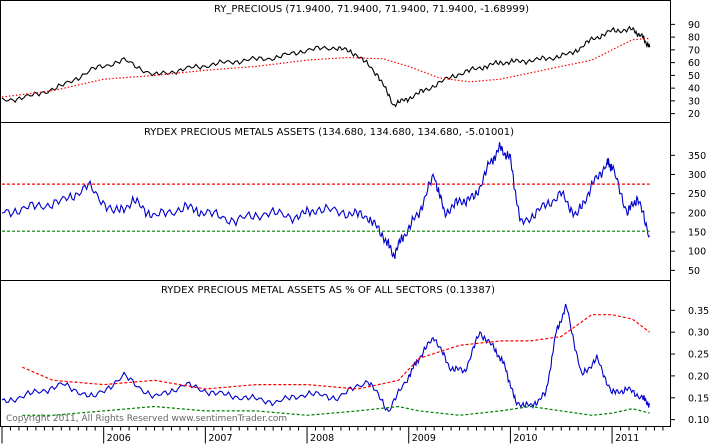  Describe the element at coordinates (627, 438) in the screenshot. I see `x-label-2011: 2011` at that location.